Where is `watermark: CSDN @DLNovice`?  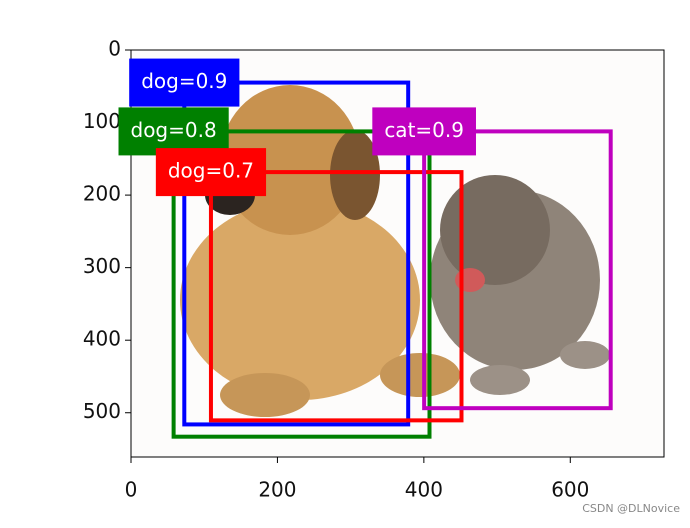 watermark: CSDN @DLNovice is located at coordinates (631, 508).